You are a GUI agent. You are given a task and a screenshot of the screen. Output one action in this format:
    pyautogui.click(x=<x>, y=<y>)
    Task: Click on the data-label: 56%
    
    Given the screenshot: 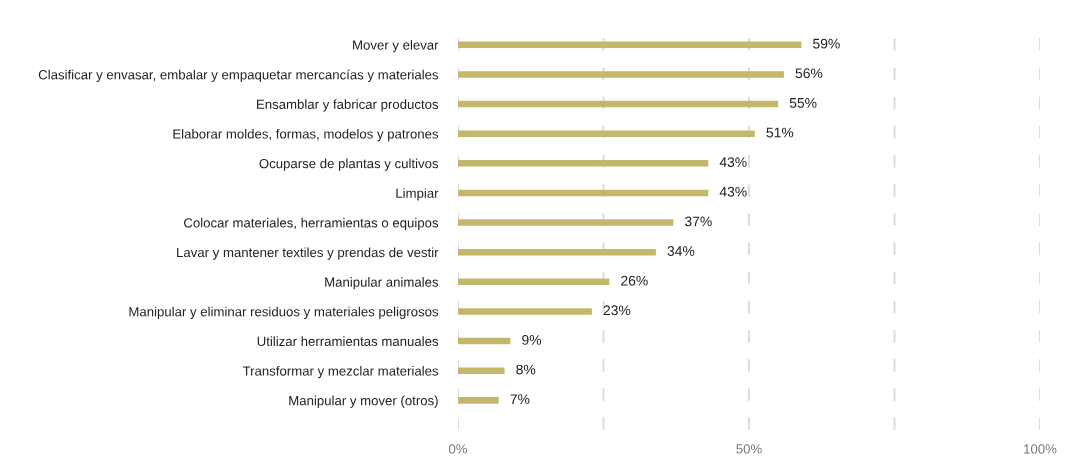 What is the action you would take?
    pyautogui.click(x=809, y=73)
    